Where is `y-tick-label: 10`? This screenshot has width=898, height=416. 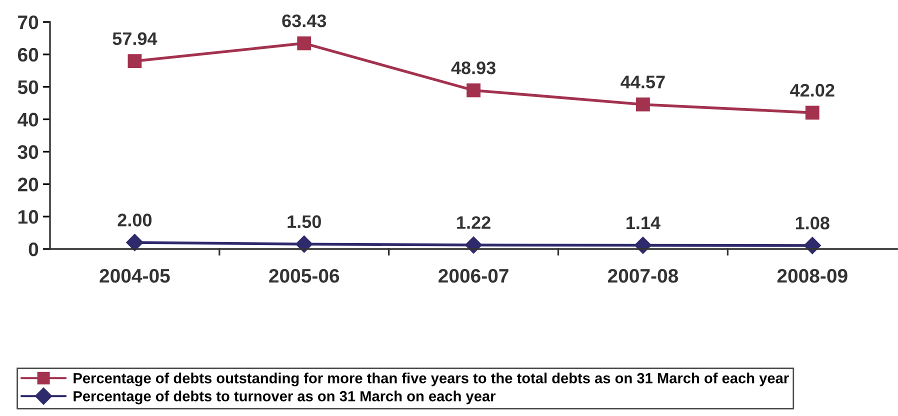 y-tick-label: 10 is located at coordinates (28, 217).